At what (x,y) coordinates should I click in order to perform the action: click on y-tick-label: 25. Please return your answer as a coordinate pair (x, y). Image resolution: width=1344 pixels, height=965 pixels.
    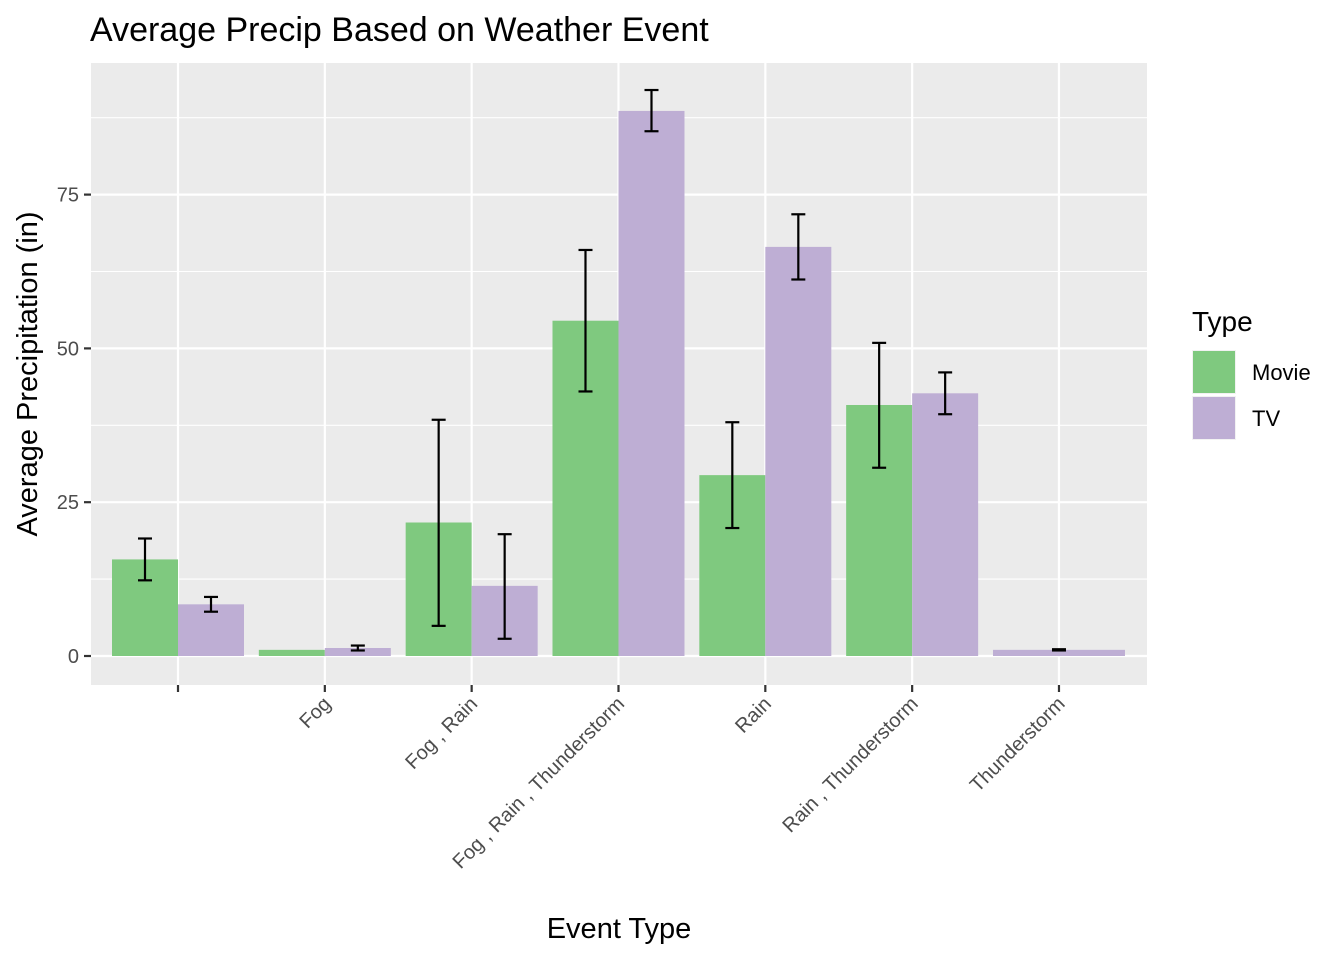
    Looking at the image, I should click on (68, 503).